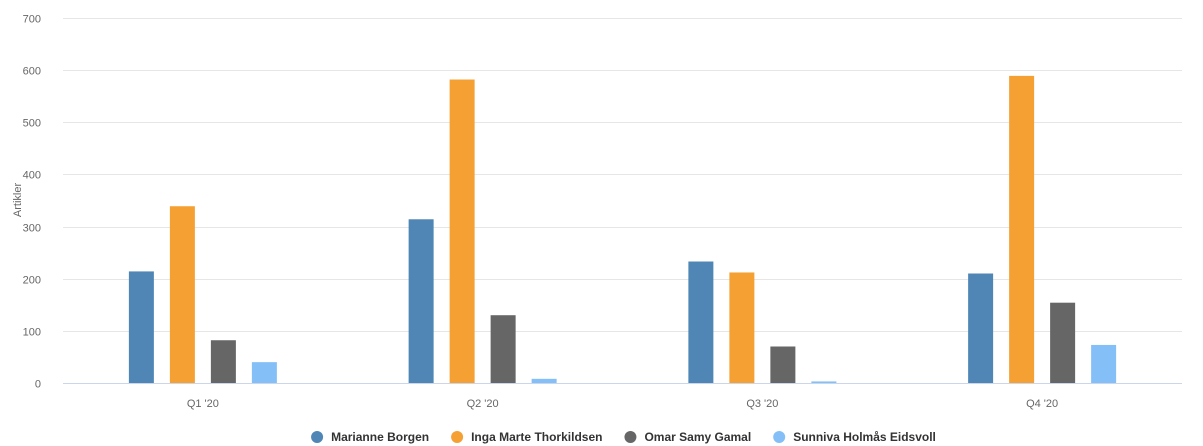 The image size is (1203, 446). What do you see at coordinates (1042, 404) in the screenshot?
I see `x-tick-label: Q4 '20` at bounding box center [1042, 404].